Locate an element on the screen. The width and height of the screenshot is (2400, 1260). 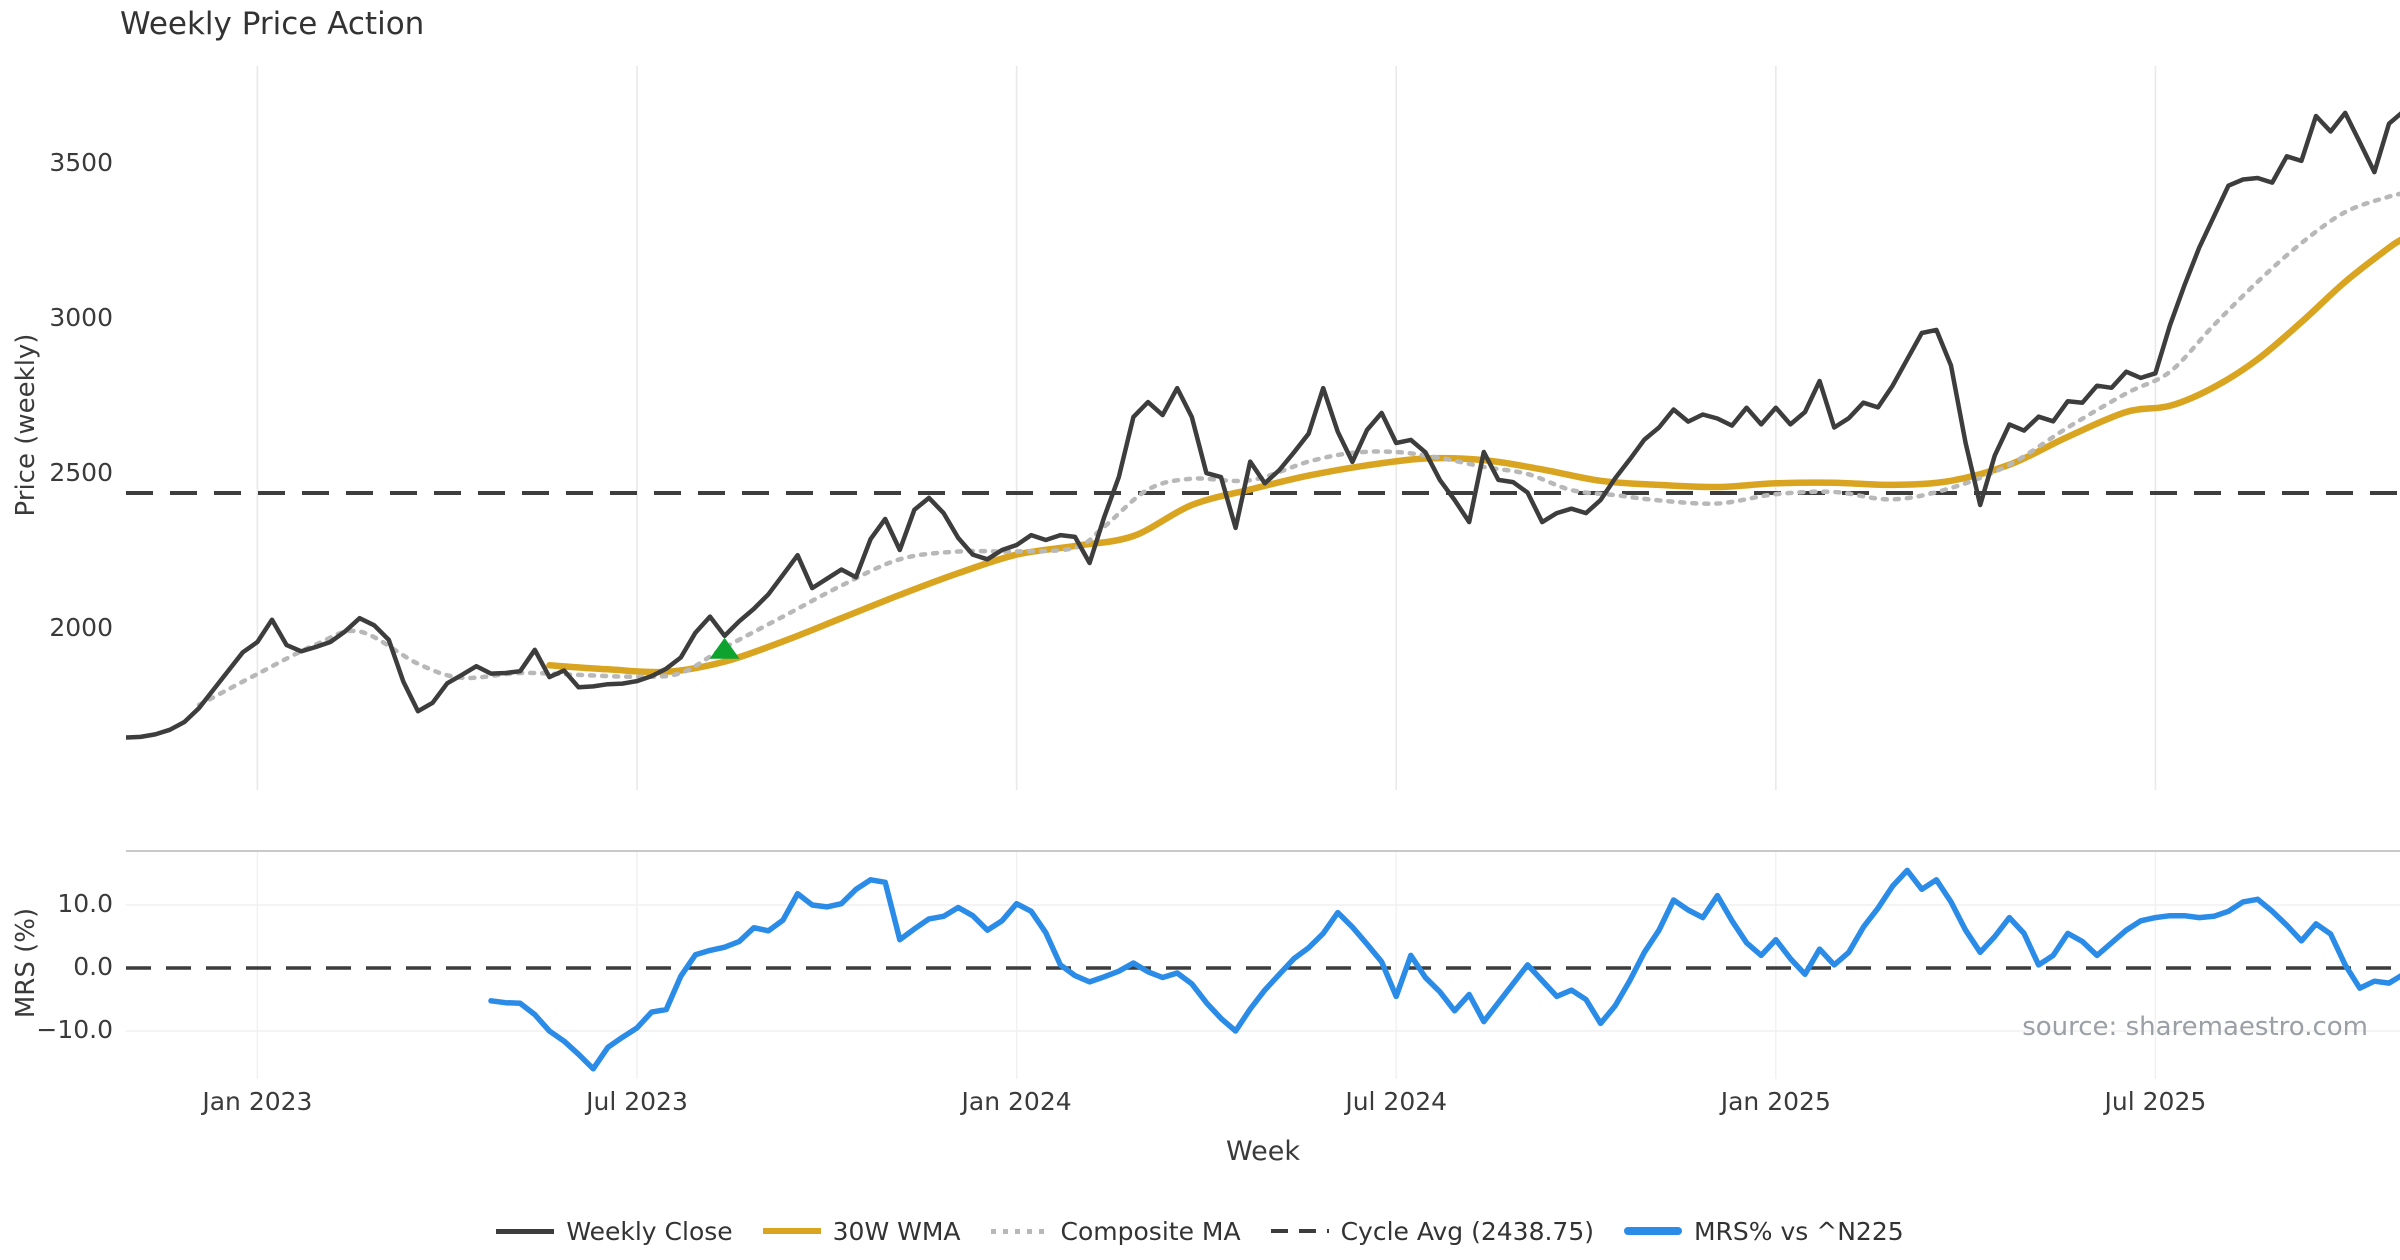
price-tick-label: 3000 is located at coordinates (81, 317).